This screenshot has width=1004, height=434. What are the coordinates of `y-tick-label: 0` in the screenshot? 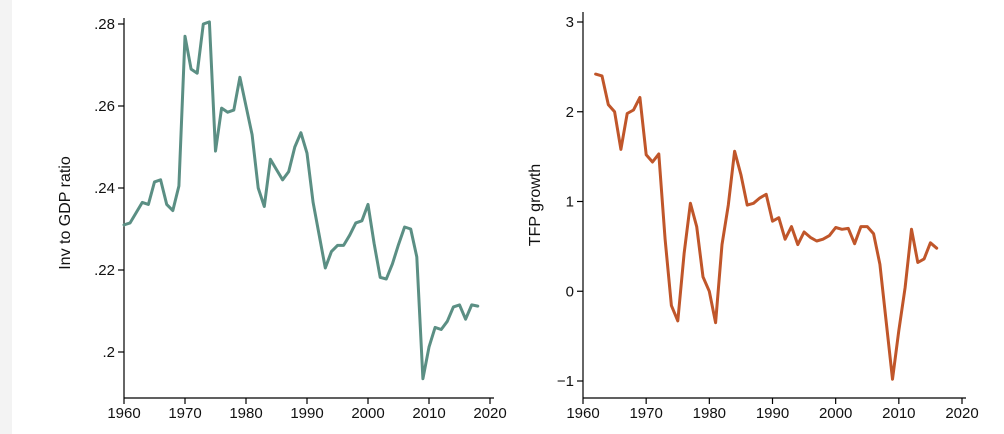 It's located at (570, 291).